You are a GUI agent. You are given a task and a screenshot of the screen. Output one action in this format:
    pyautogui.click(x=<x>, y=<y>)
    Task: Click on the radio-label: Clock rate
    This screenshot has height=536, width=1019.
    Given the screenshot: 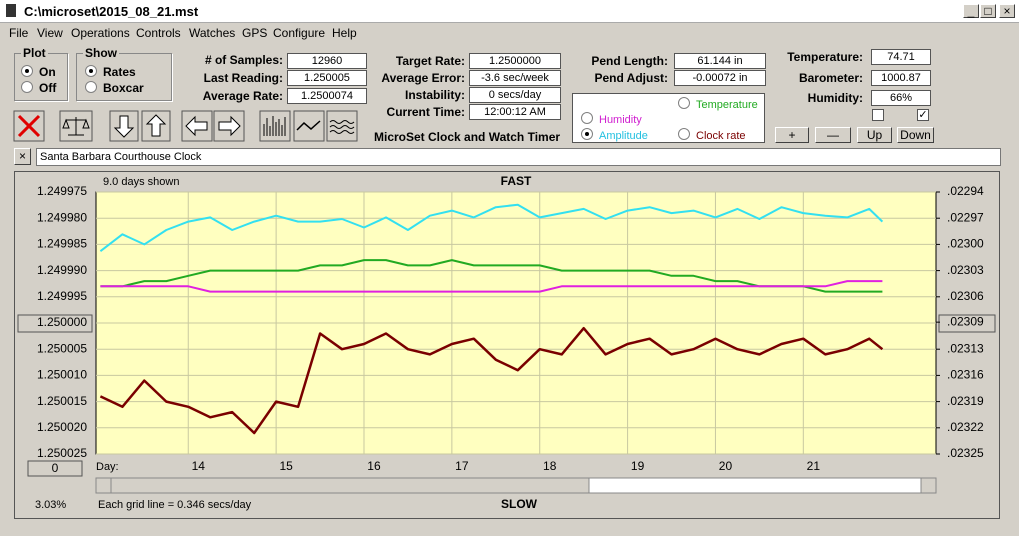 What is the action you would take?
    pyautogui.click(x=721, y=136)
    